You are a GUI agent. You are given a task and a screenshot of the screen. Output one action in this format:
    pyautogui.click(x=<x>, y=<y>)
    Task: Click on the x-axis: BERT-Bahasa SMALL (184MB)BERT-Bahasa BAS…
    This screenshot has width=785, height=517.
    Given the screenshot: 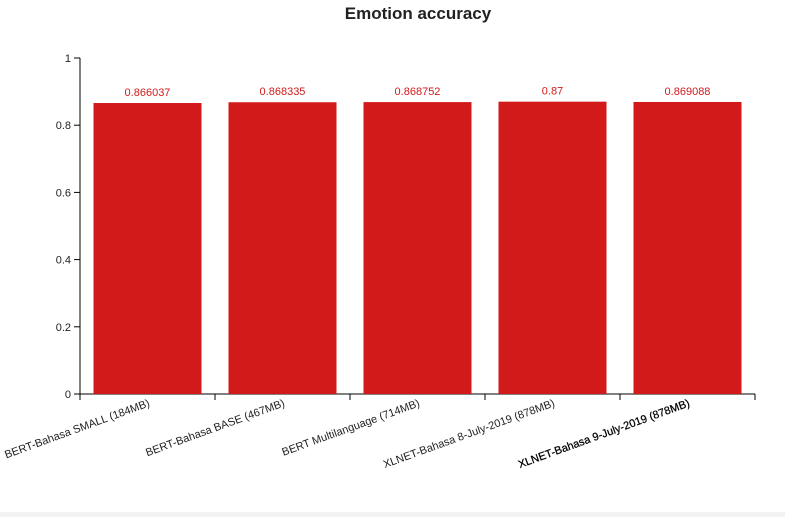 What is the action you would take?
    pyautogui.click(x=379, y=432)
    